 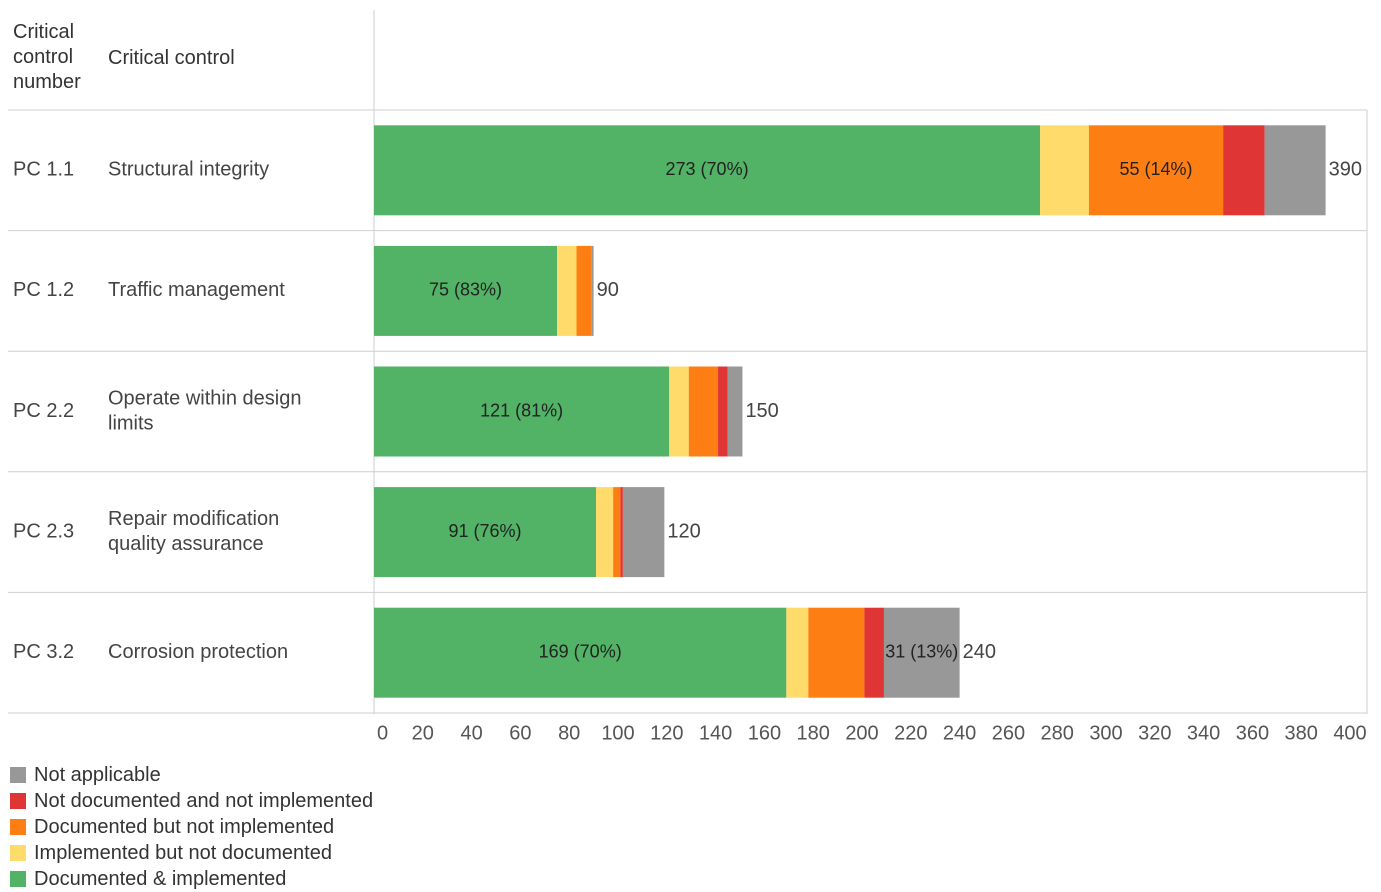 I want to click on bar-data-label: 75 (83%), so click(x=465, y=290).